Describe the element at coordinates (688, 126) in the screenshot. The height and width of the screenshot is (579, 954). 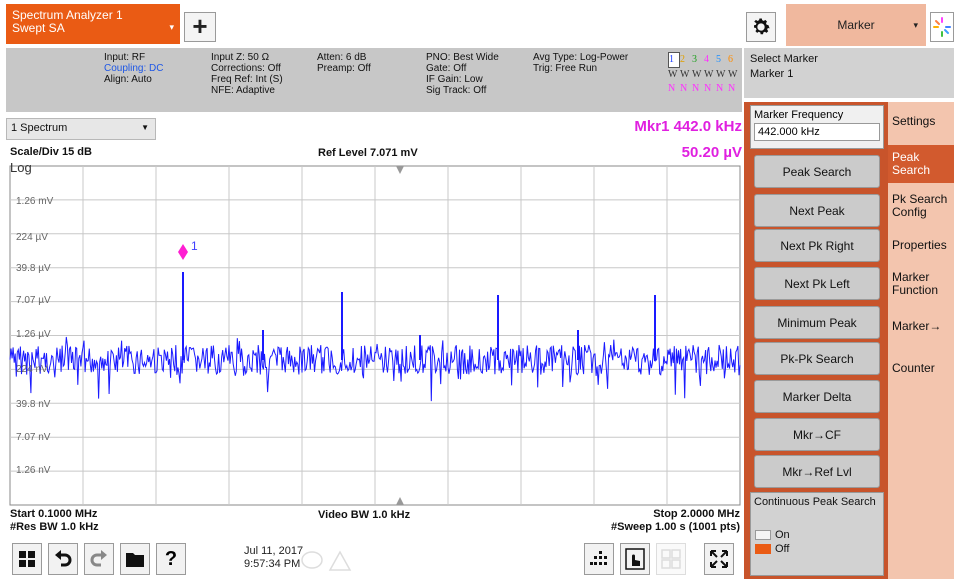
I see `marker-frequency-readout: Mkr1 442.0 kHz` at that location.